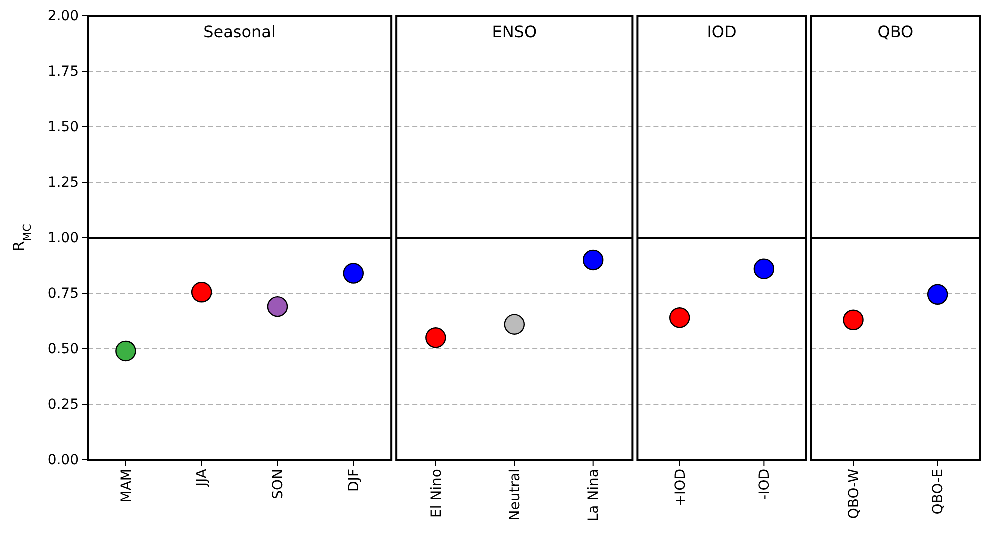  I want to click on x-tick-label: JJA, so click(202, 478).